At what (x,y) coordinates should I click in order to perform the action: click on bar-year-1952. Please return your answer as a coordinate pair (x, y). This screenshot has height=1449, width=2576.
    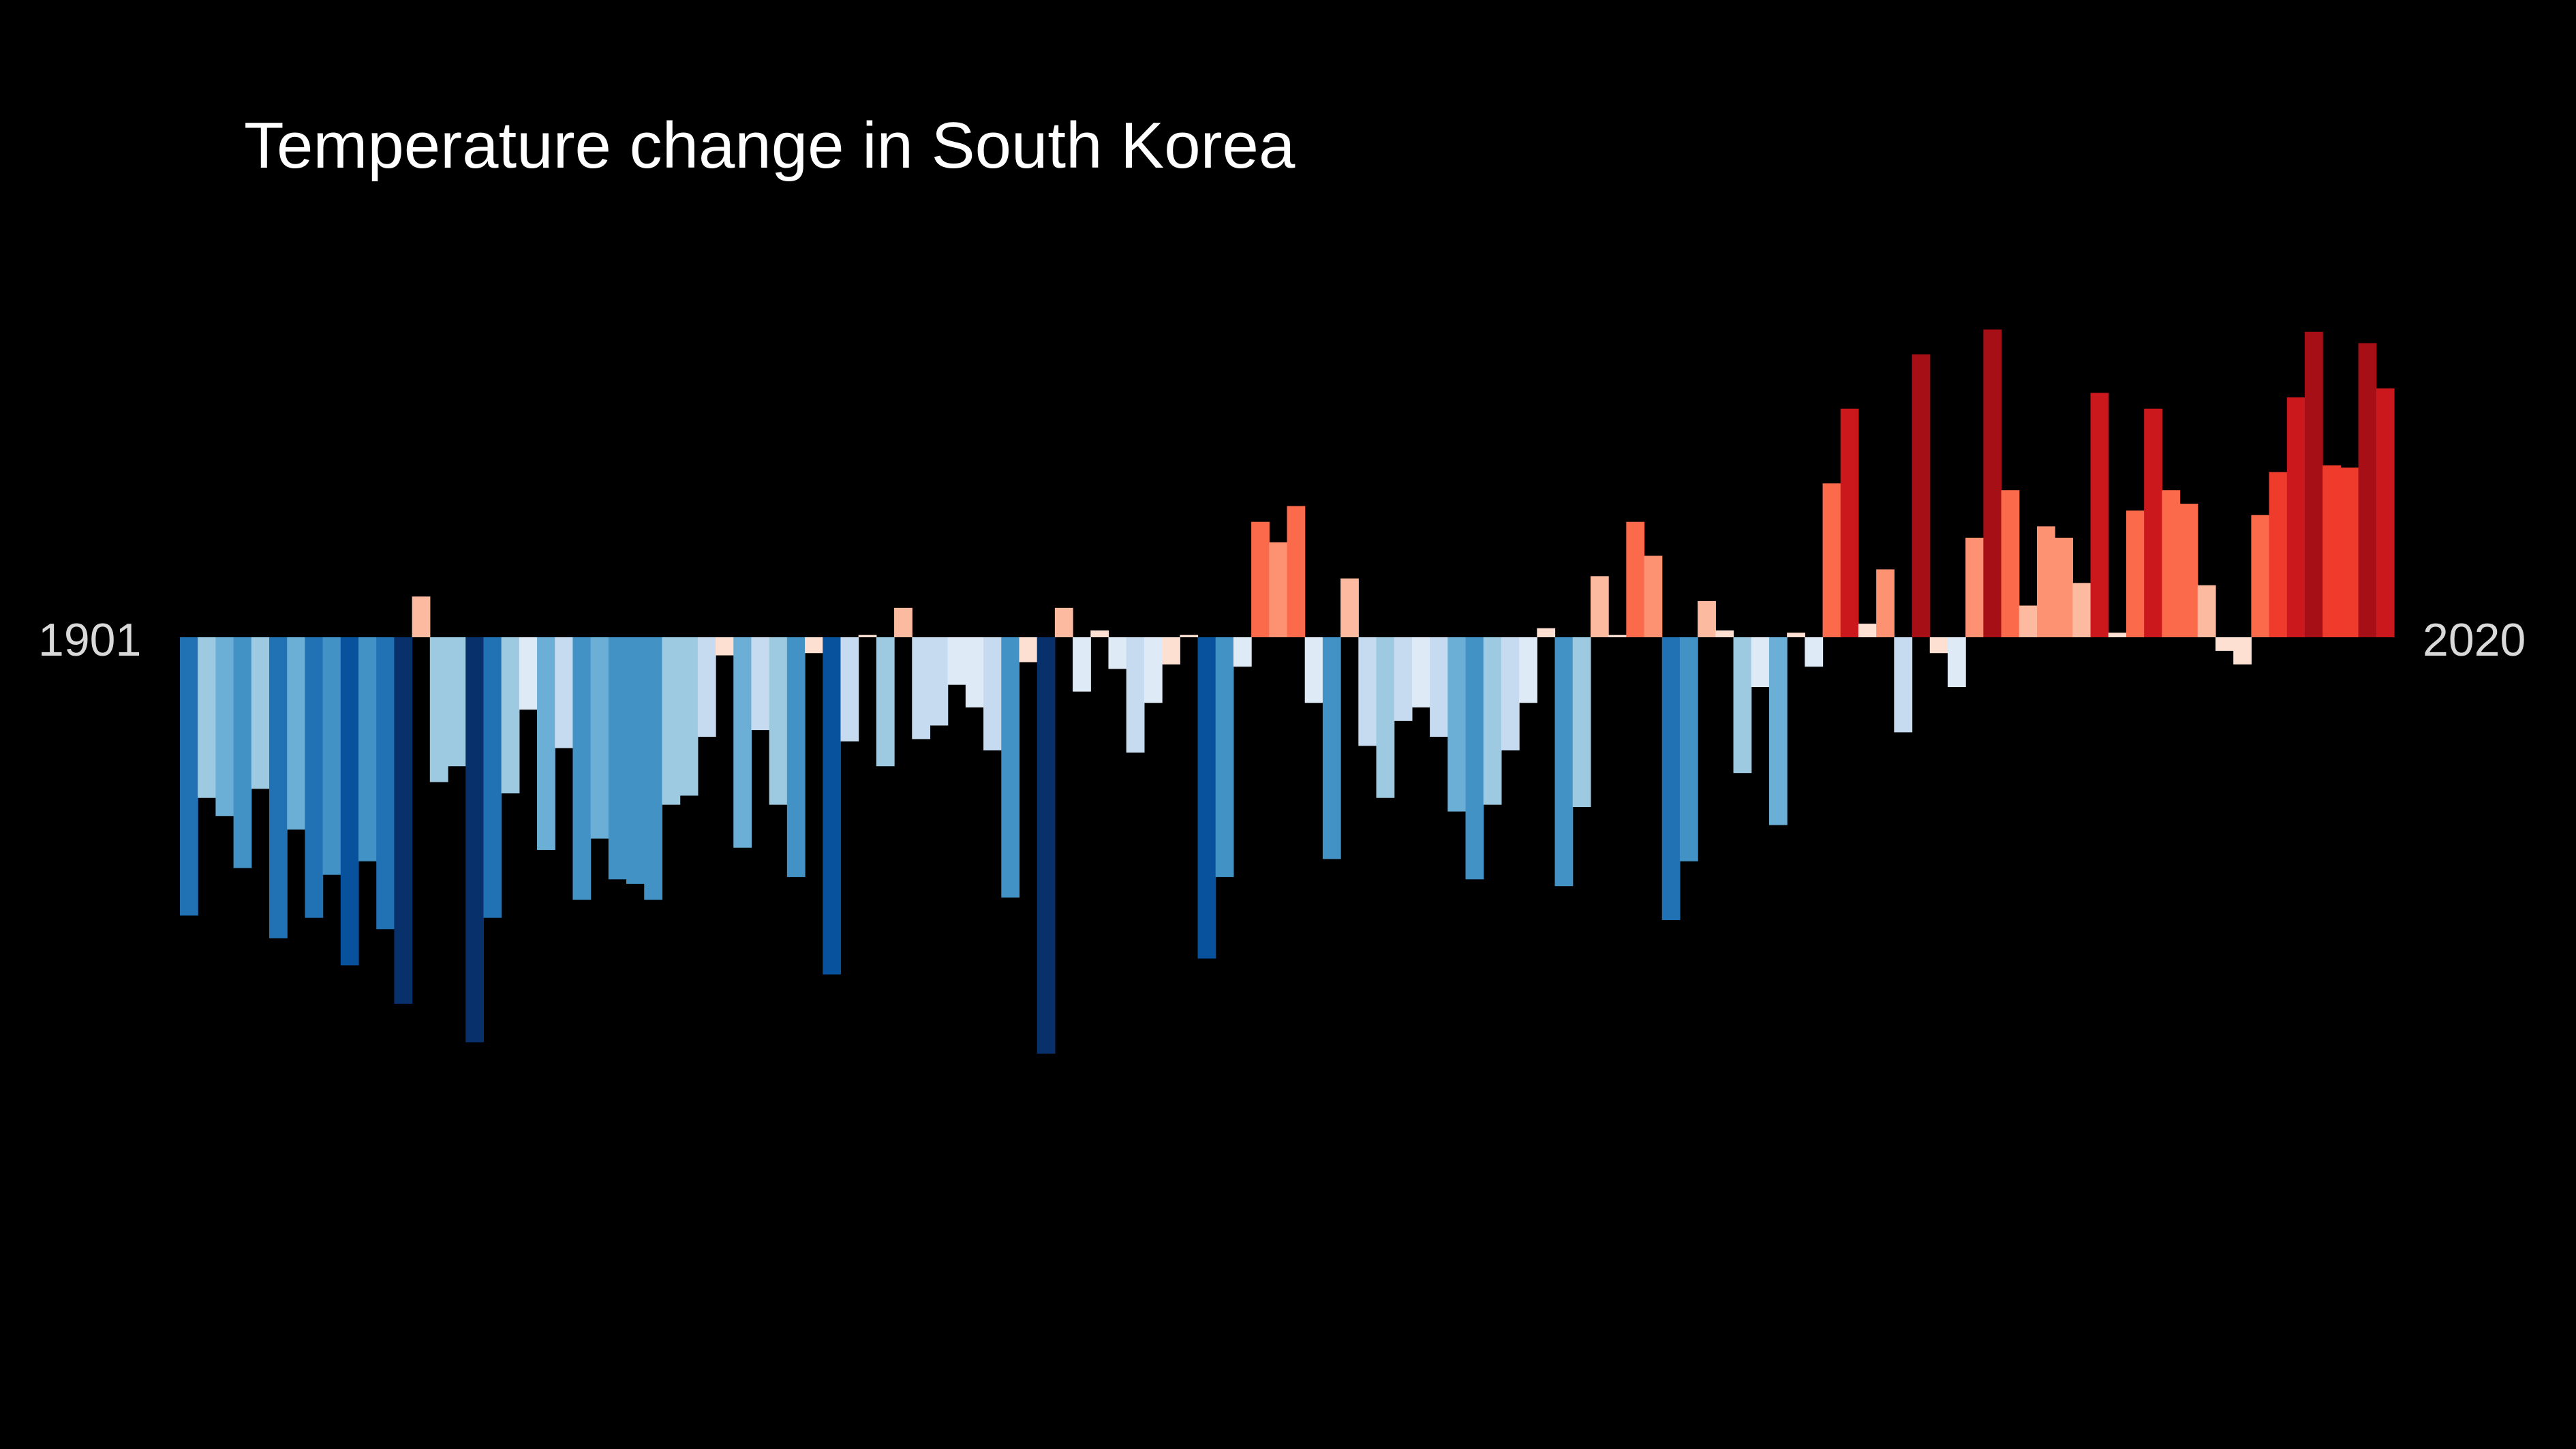
    Looking at the image, I should click on (1099, 633).